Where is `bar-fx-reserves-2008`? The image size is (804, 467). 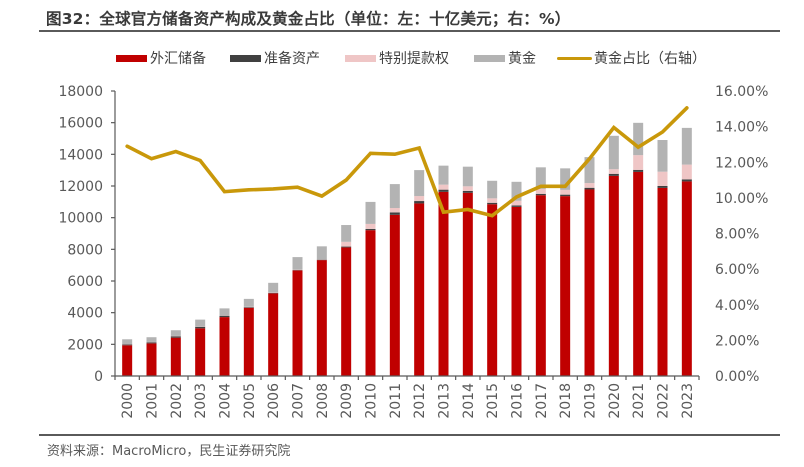
bar-fx-reserves-2008 is located at coordinates (321, 318).